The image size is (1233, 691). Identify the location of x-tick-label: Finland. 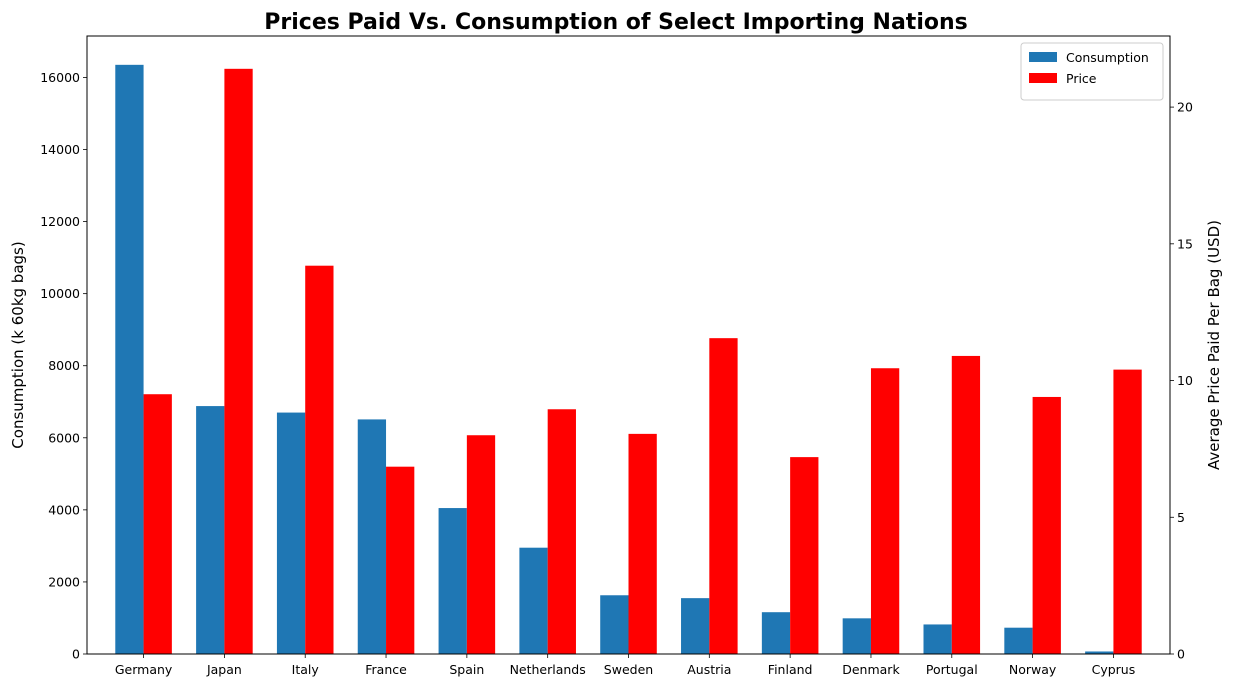
(790, 669).